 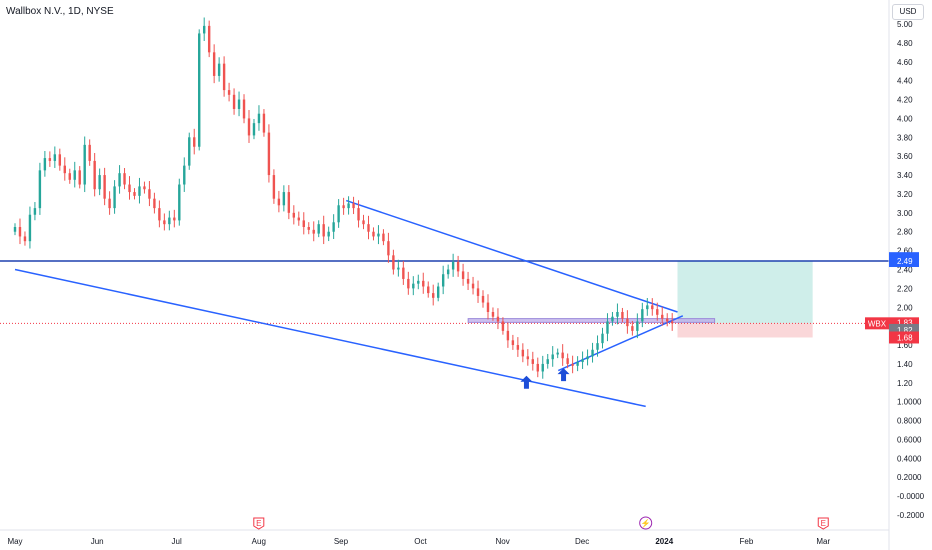 I want to click on event-markers: E ⚡ E, so click(x=541, y=523).